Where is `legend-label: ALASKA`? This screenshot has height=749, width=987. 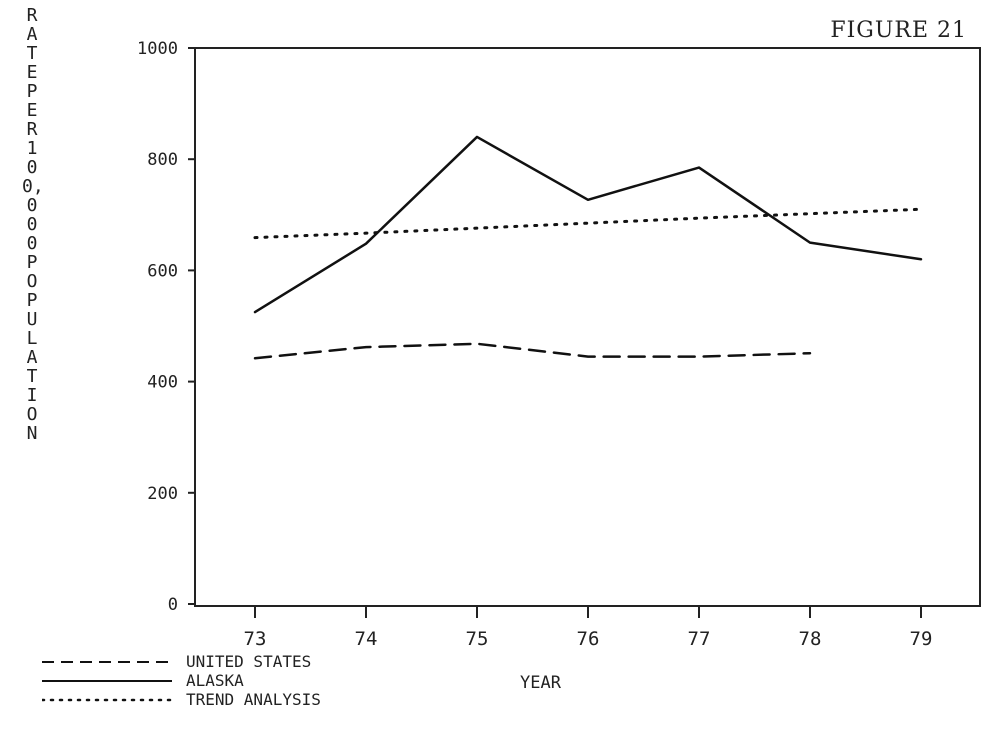 legend-label: ALASKA is located at coordinates (215, 680).